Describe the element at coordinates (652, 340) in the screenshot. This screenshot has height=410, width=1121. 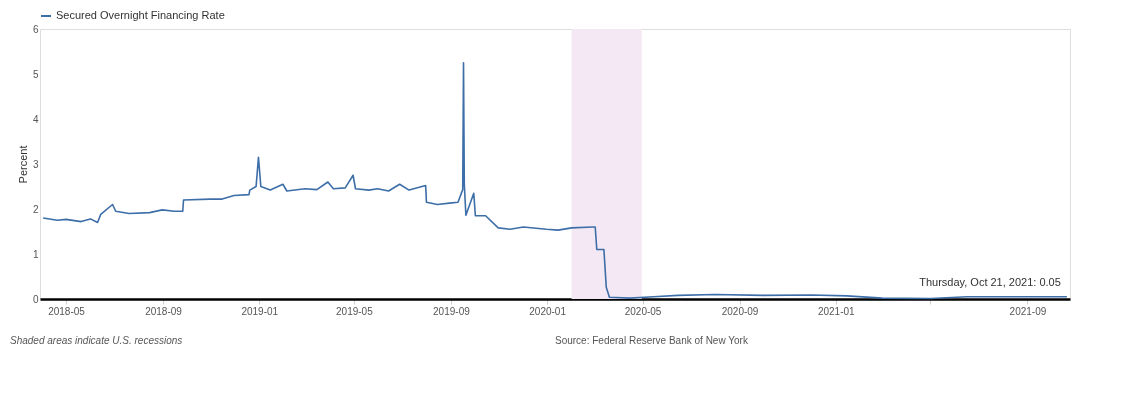
I see `source-note: Source: Federal Reserve Bank of New York` at that location.